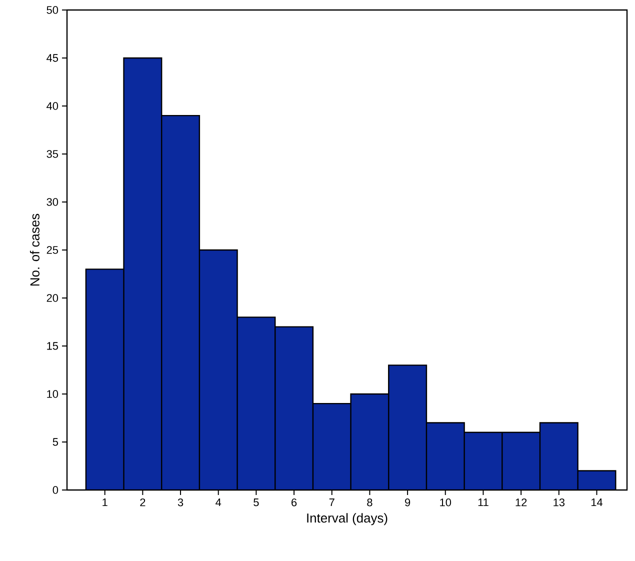 This screenshot has width=635, height=561. What do you see at coordinates (55, 442) in the screenshot?
I see `y-tick-label: 5` at bounding box center [55, 442].